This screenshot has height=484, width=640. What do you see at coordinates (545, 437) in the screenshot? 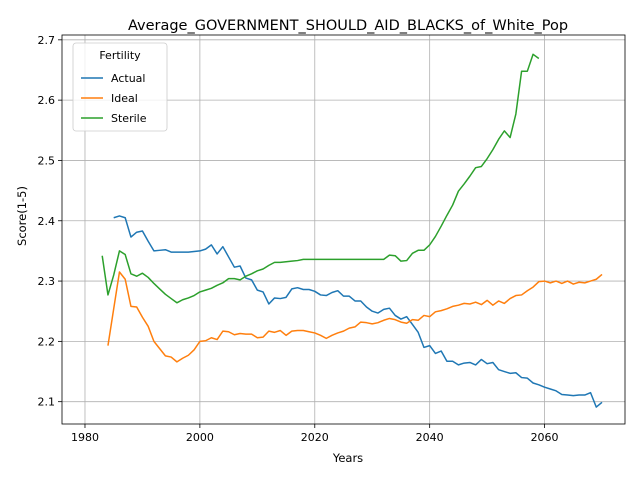
I see `x-tick-label: 2060` at bounding box center [545, 437].